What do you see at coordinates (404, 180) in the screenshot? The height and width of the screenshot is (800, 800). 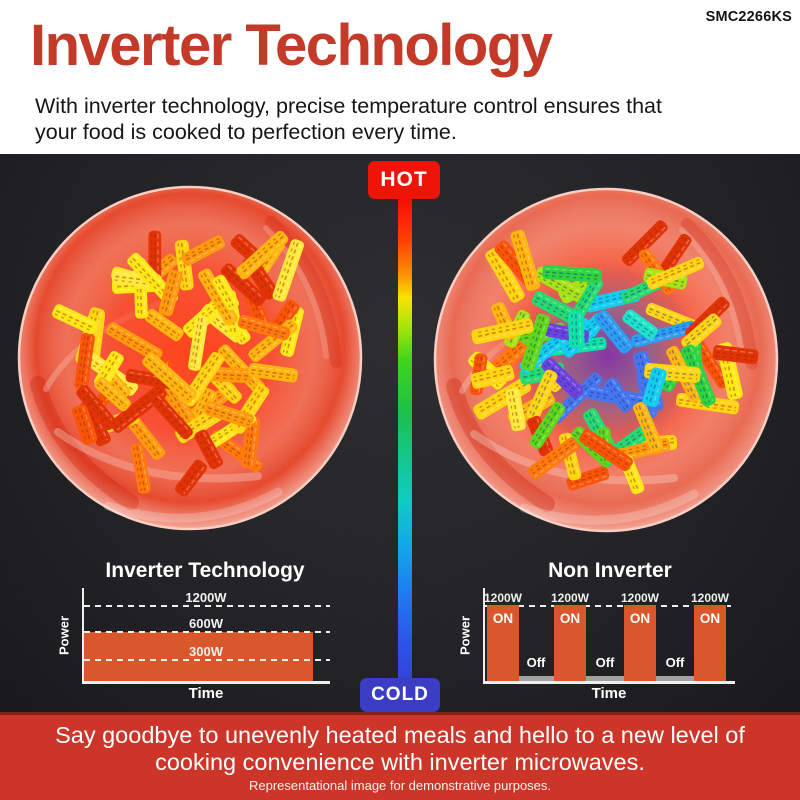 I see `hot-badge: HOT` at bounding box center [404, 180].